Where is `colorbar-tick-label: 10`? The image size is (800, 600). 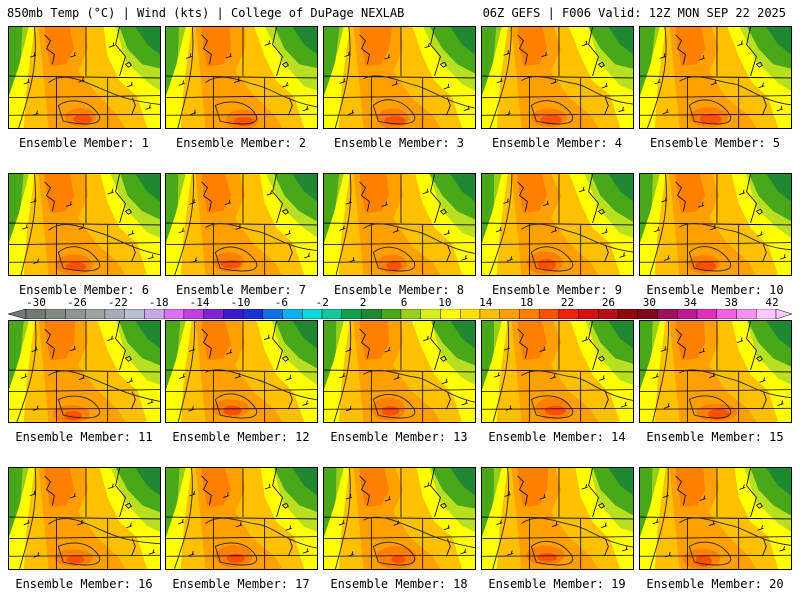
colorbar-tick-label: 10 is located at coordinates (445, 302).